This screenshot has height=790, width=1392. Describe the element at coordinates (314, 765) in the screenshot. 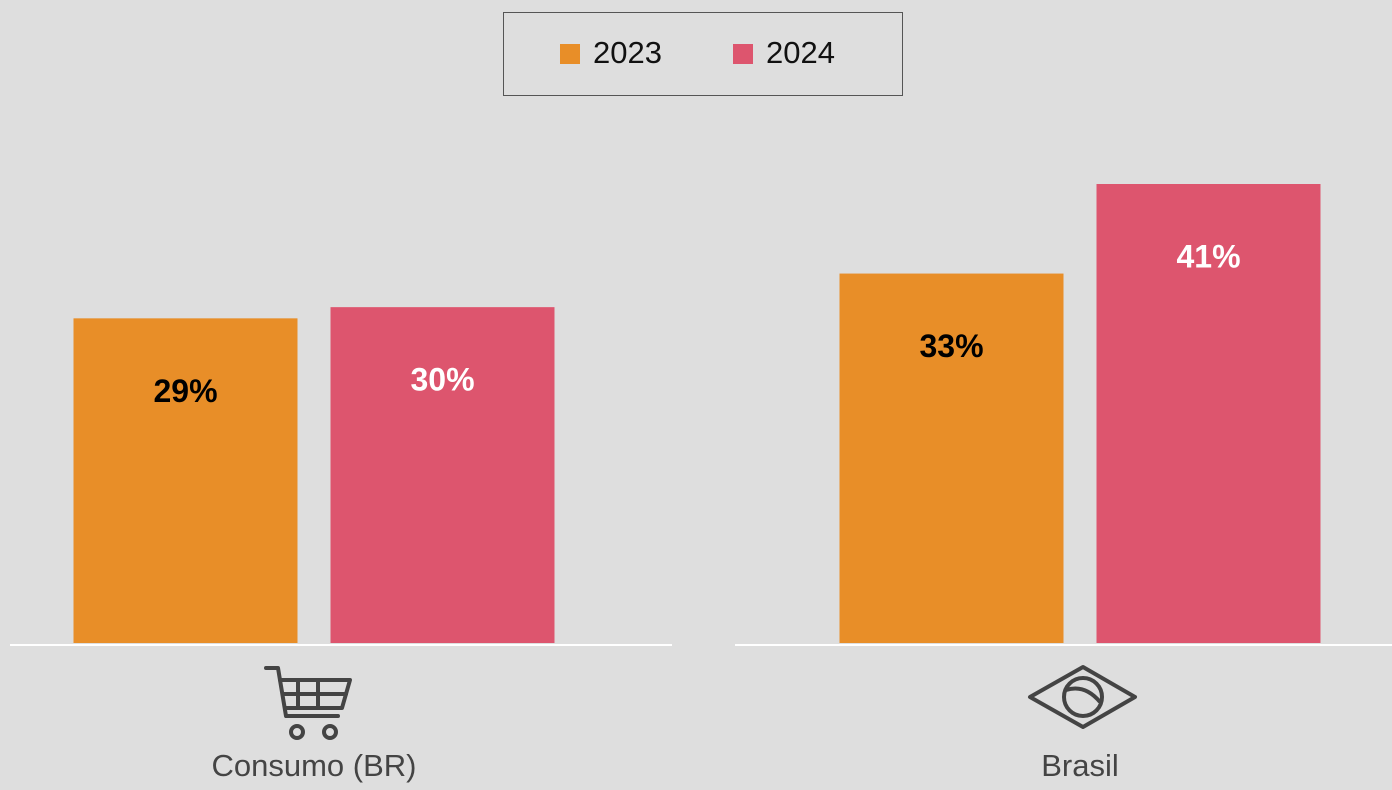

I see `x-tick-label: Consumo (BR)` at that location.